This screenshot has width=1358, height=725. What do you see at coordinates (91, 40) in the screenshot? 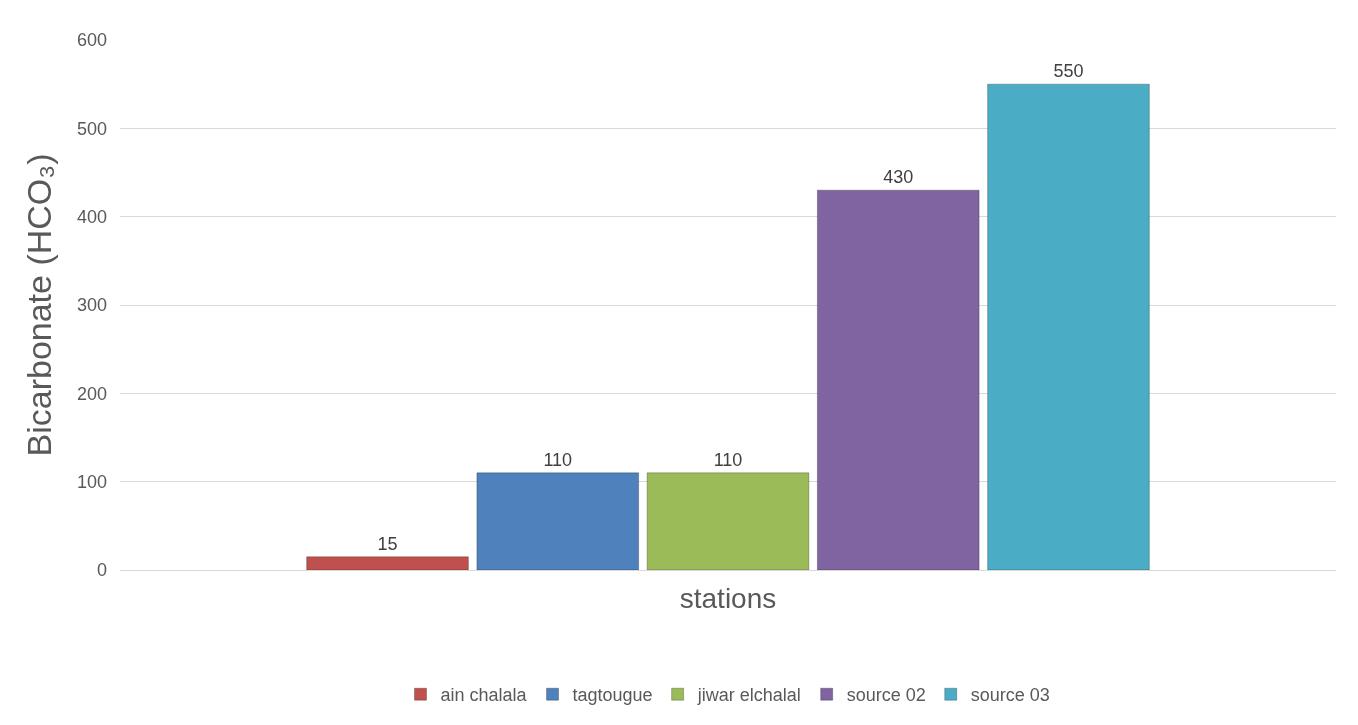
I see `y-tick-label: 600` at bounding box center [91, 40].